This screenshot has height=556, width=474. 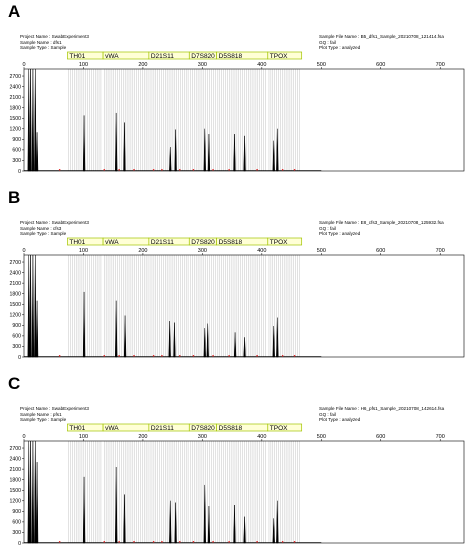 I want to click on y-tick-label: 1800, so click(x=15, y=108).